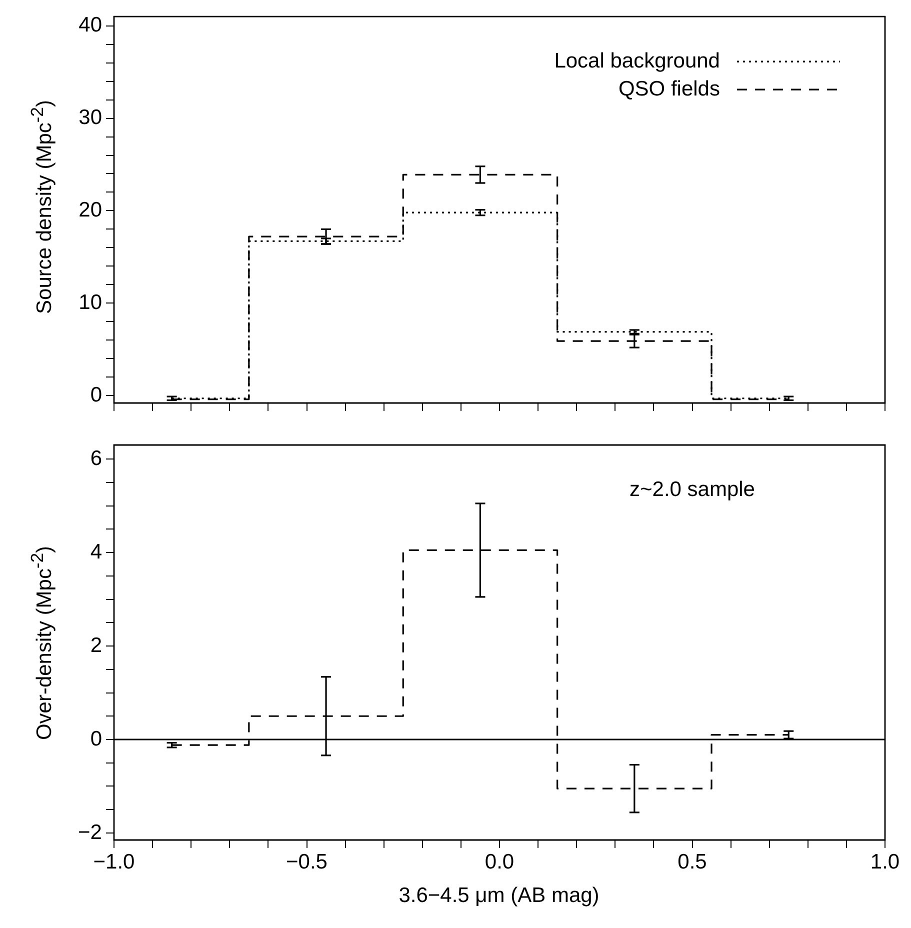 The height and width of the screenshot is (928, 911). What do you see at coordinates (499, 896) in the screenshot?
I see `x-axis-title: 3.6−4.5 μm (AB mag)` at bounding box center [499, 896].